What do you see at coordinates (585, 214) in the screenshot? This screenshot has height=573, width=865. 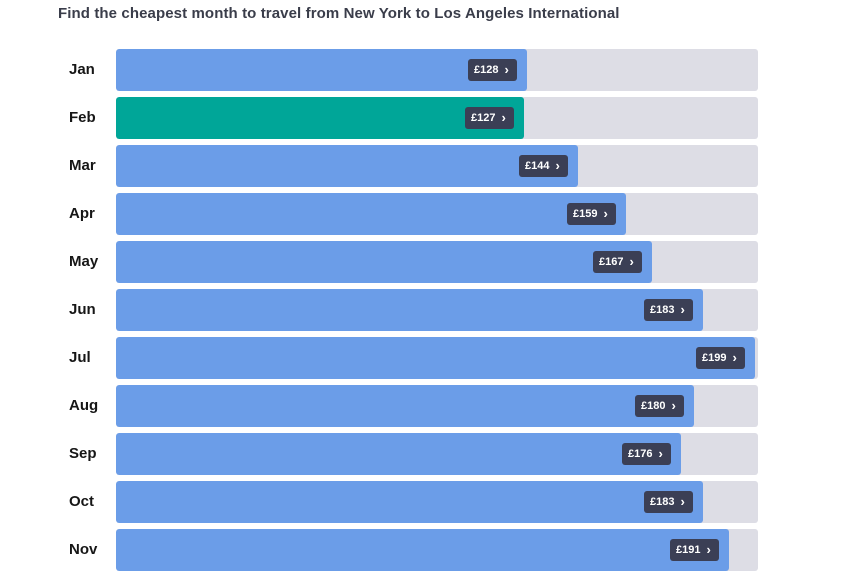 I see `price-label: £159` at bounding box center [585, 214].